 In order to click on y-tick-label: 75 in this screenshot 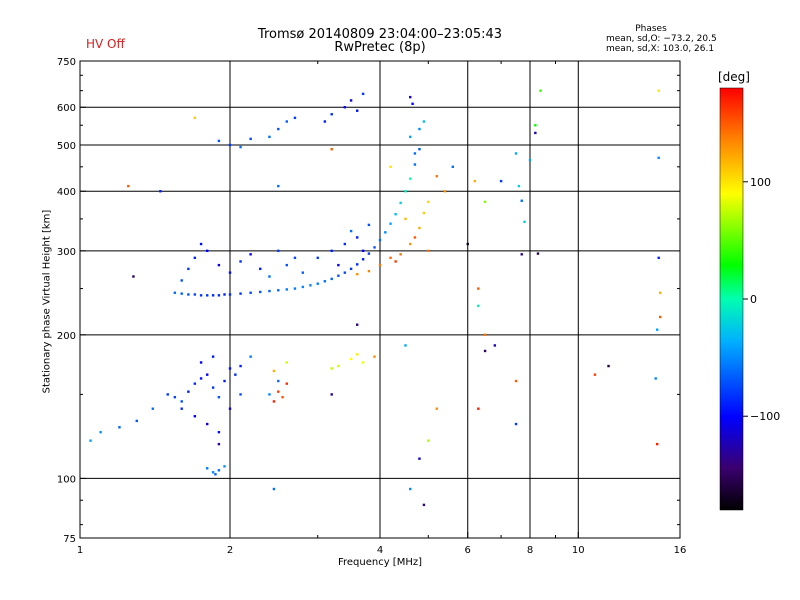, I will do `click(69, 539)`.